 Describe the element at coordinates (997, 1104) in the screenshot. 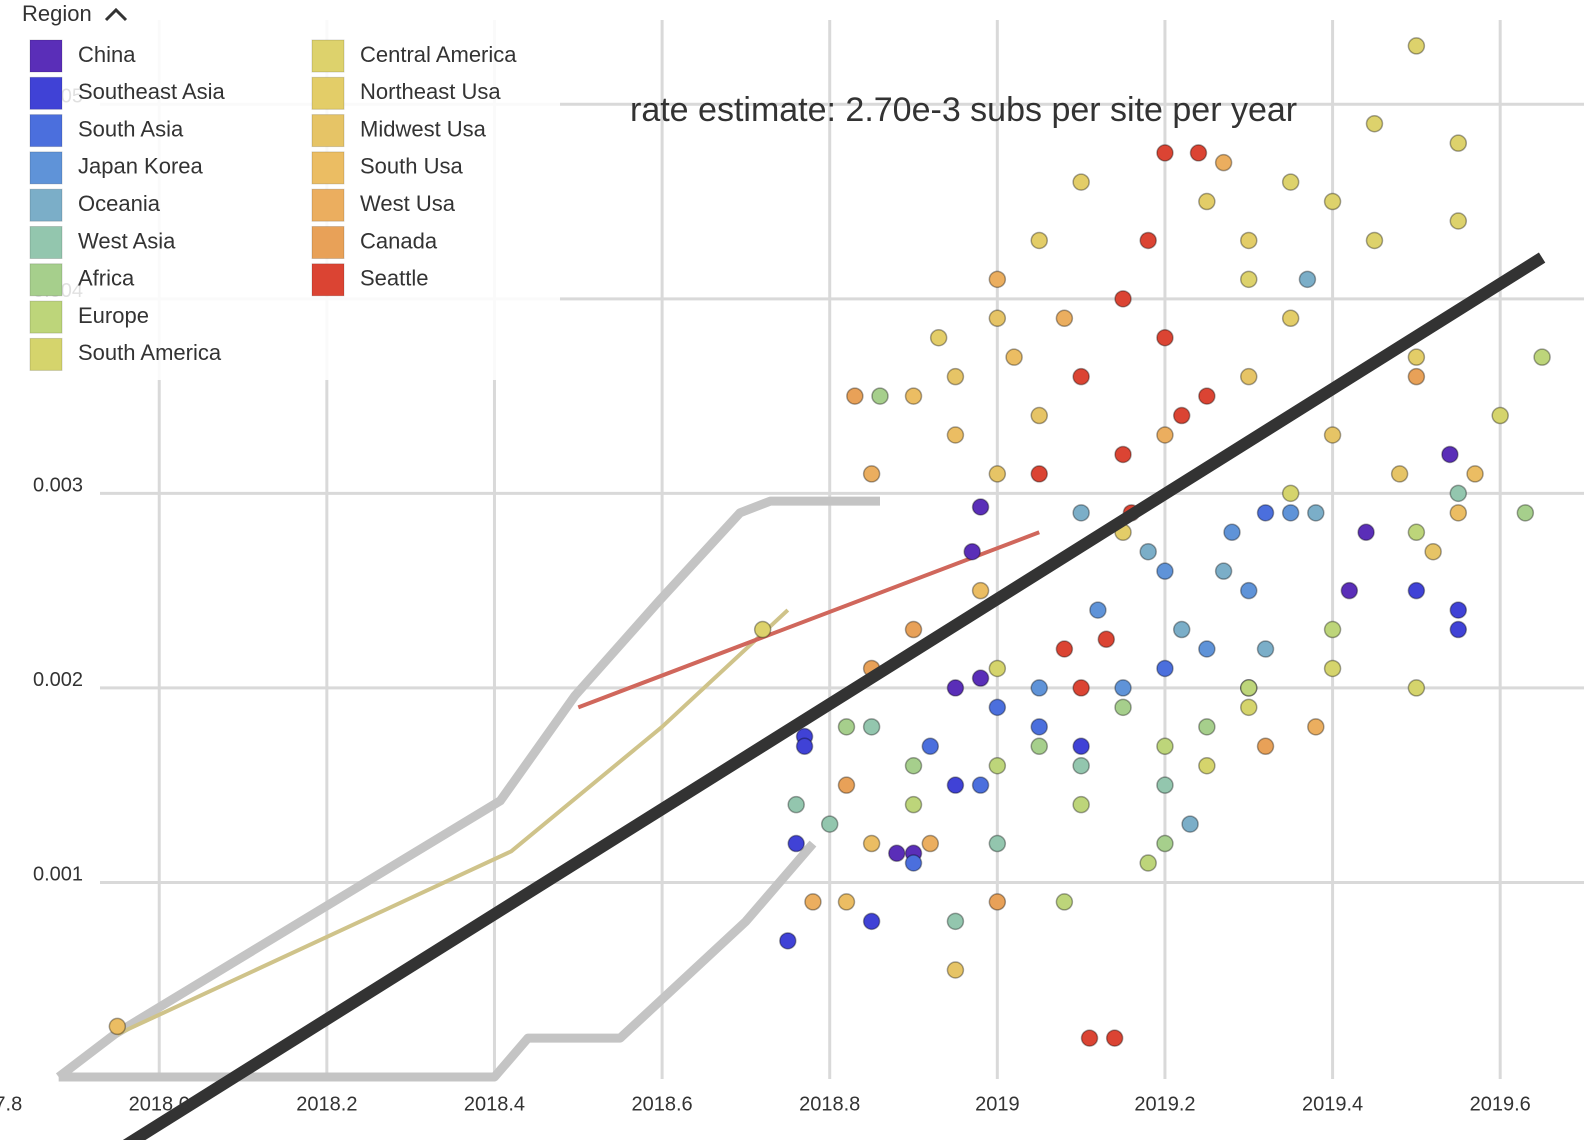

I see `x-tick-label: 2019` at that location.